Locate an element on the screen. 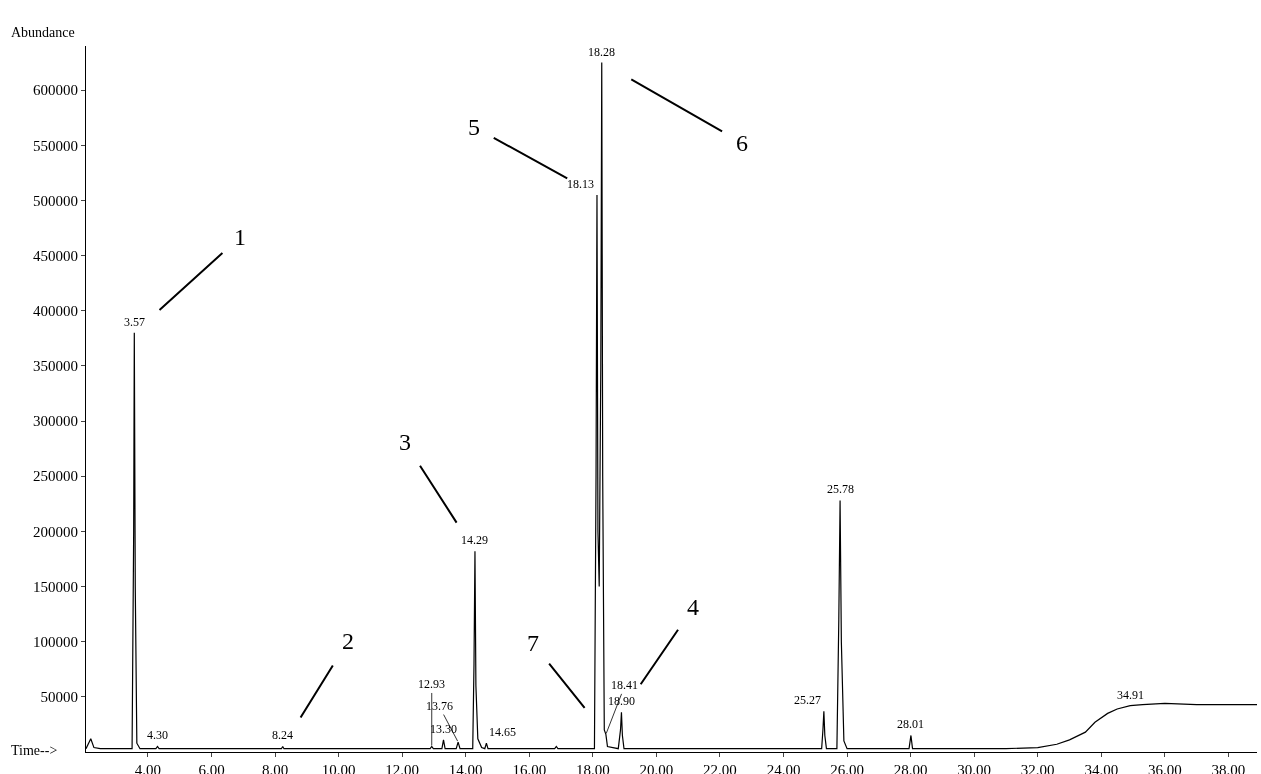 The height and width of the screenshot is (774, 1261). annotation: 4.30 is located at coordinates (157, 735).